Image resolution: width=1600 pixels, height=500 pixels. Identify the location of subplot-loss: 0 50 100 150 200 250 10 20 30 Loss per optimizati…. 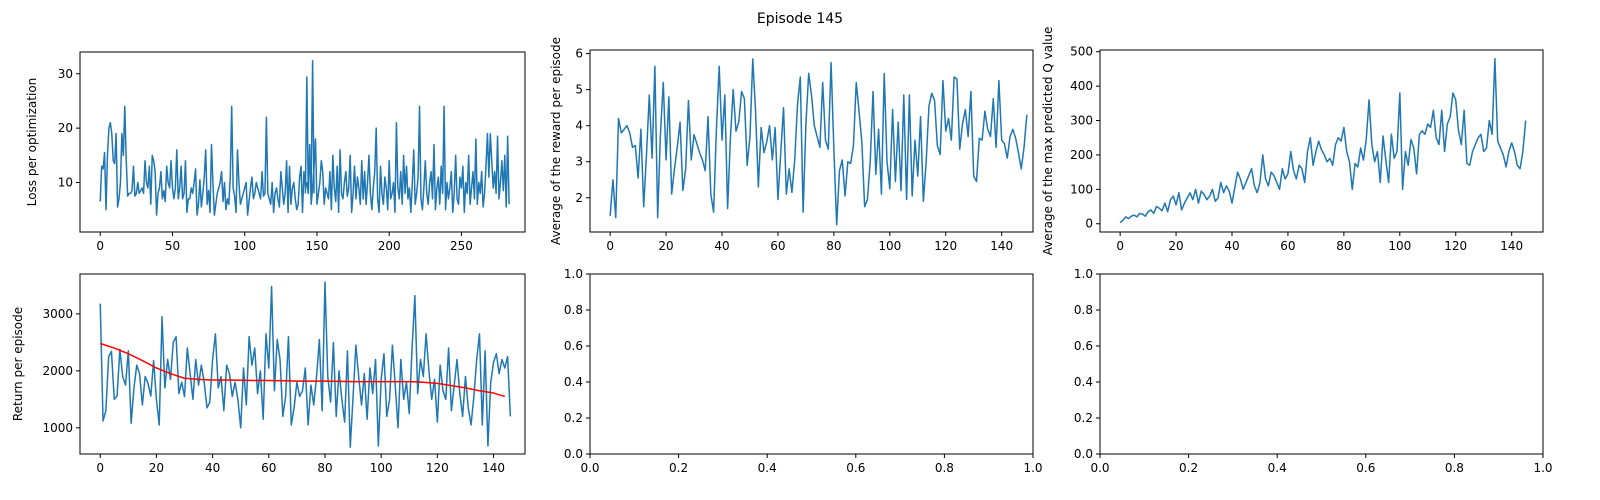
(275, 152).